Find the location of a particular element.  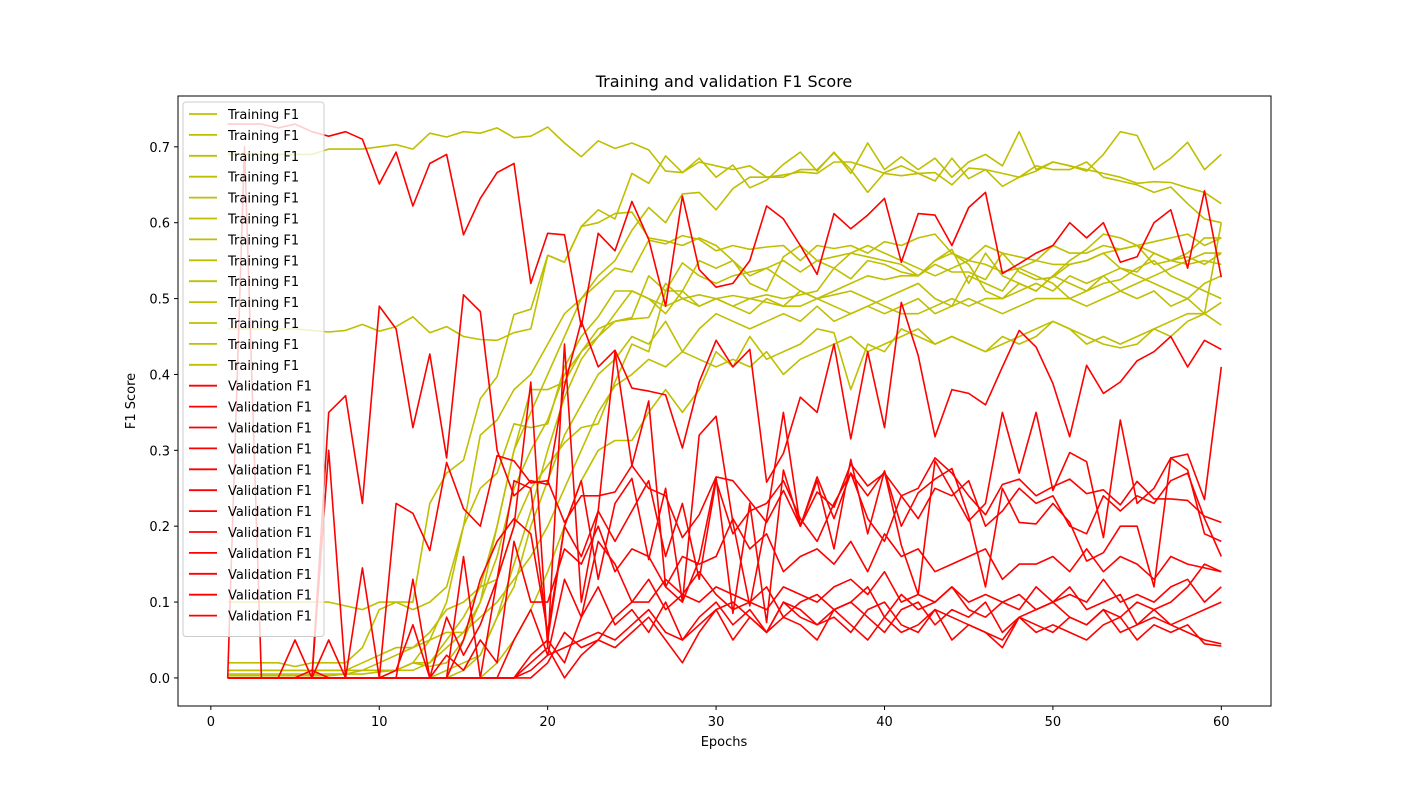

y-axis-ticks: 0.0 0.1 0.2 0.3 0.4 0.5 0.6 0.7 is located at coordinates (163, 414).